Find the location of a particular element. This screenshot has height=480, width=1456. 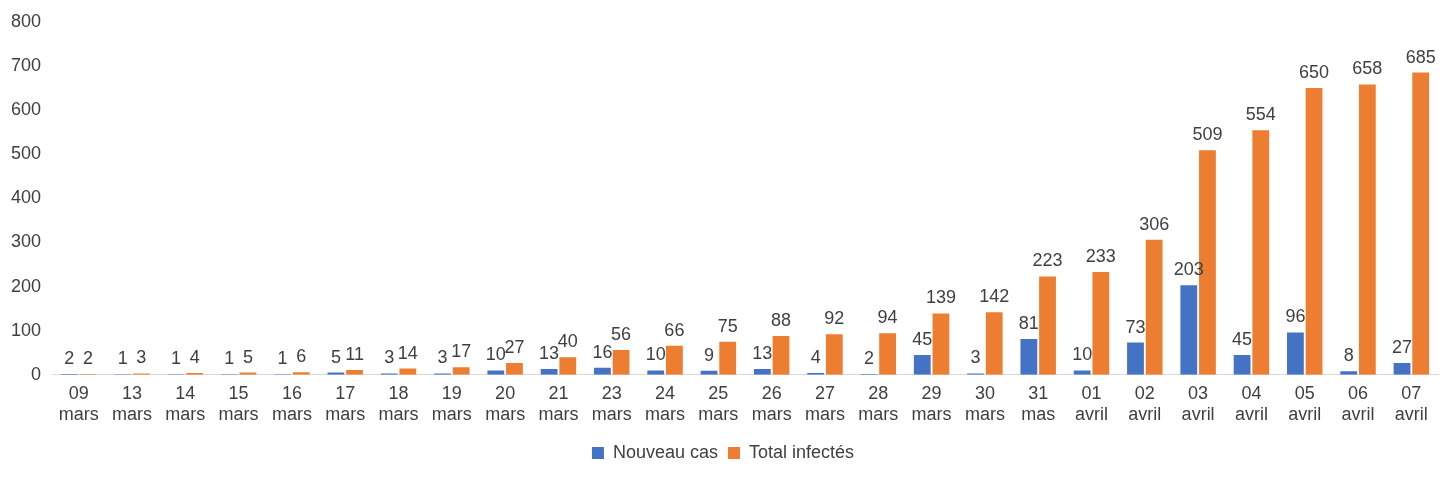

data-label: 92 is located at coordinates (834, 318).